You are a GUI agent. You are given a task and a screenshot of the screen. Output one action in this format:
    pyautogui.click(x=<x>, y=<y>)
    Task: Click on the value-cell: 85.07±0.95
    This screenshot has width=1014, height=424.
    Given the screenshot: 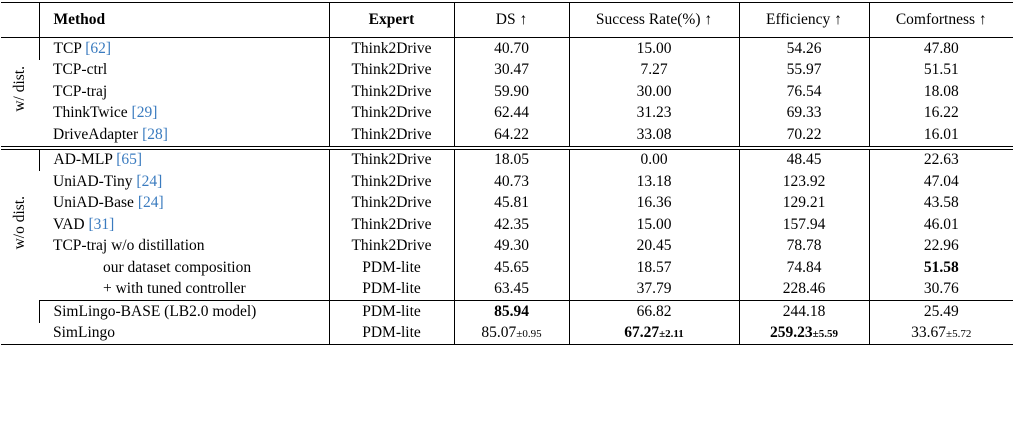 What is the action you would take?
    pyautogui.click(x=511, y=333)
    